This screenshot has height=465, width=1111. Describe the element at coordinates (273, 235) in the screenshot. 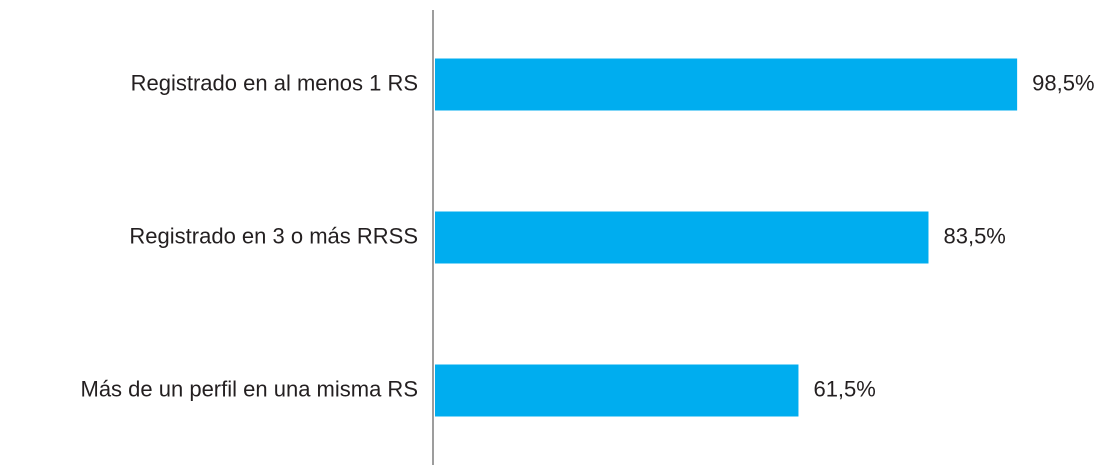

I see `category-label: Registrado en 3 o más RRSS` at that location.